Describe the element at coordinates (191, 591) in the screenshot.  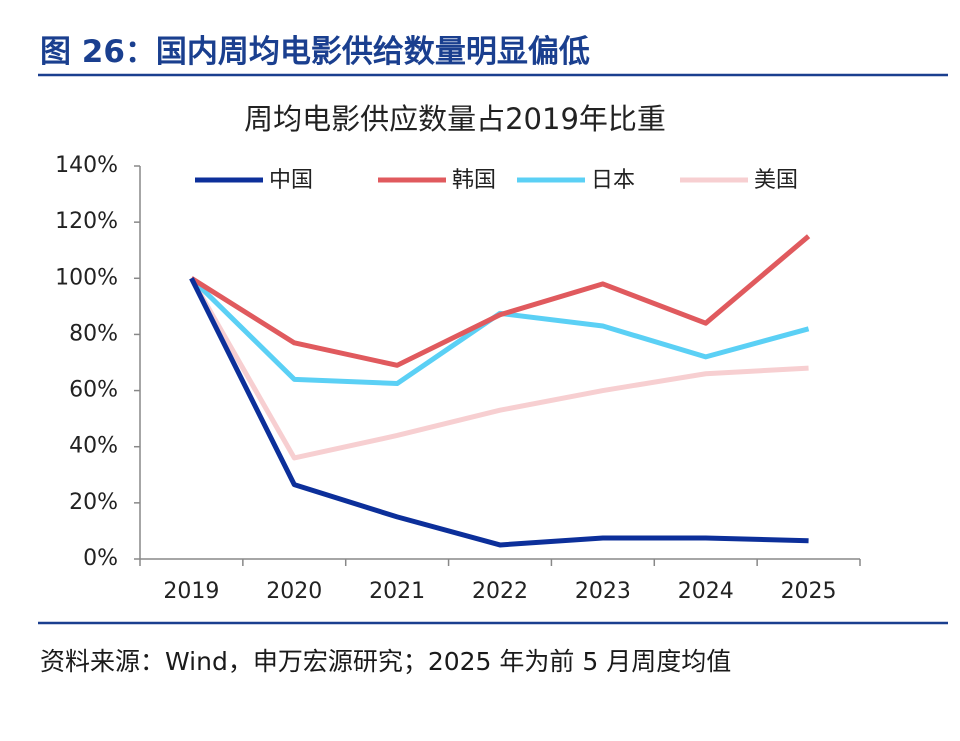
I see `x-tick-label: 2019` at that location.